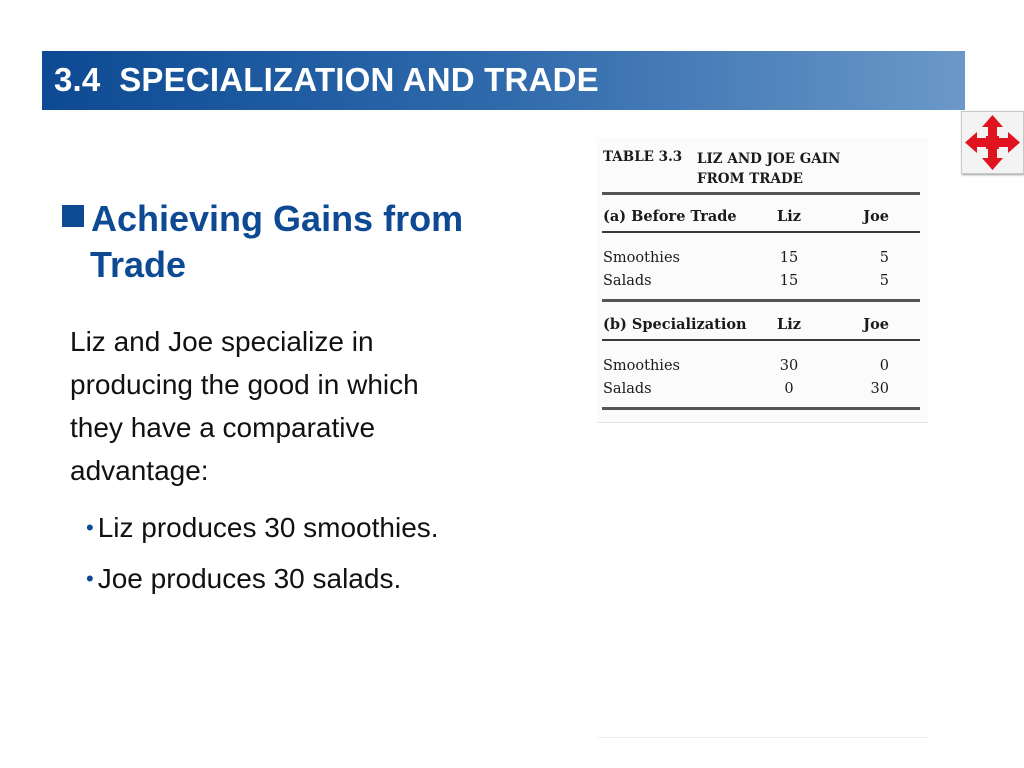  I want to click on row-value-joe: 0, so click(884, 366).